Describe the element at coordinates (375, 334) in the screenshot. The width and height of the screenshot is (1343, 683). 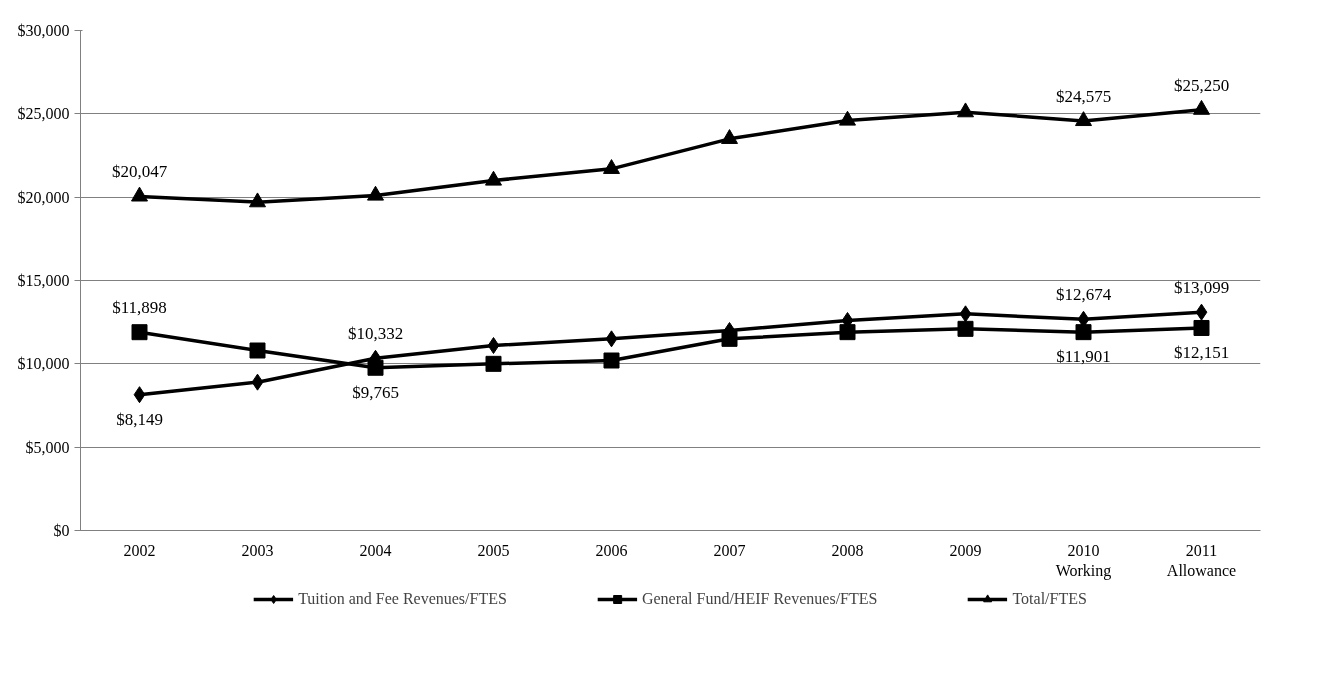
I see `data-label: $10,332` at that location.